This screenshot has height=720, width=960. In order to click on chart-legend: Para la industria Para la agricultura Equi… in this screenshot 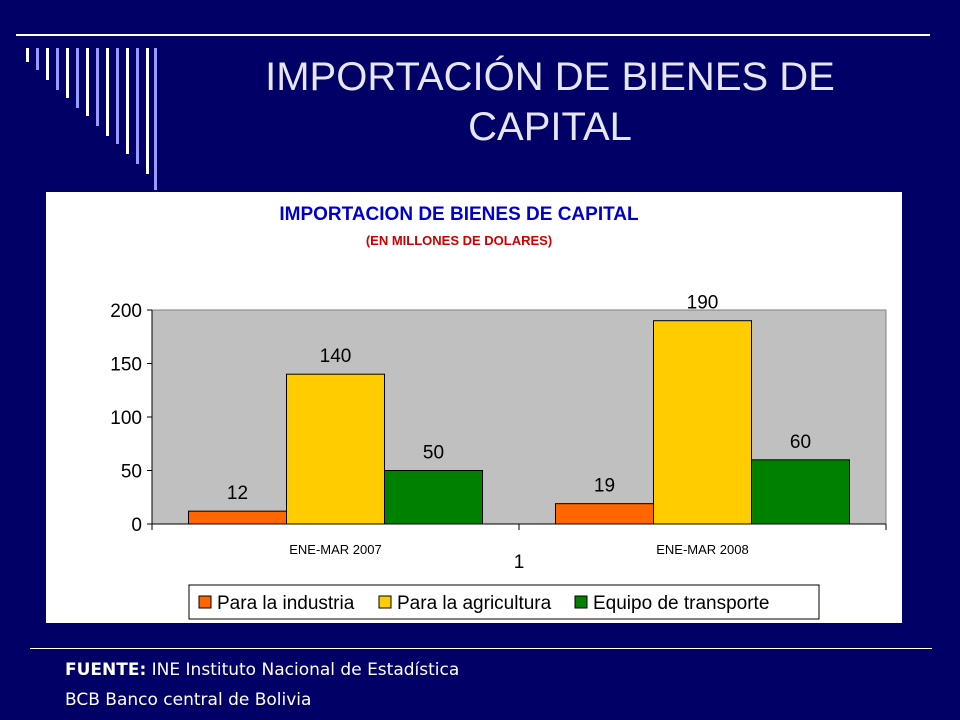, I will do `click(504, 602)`.